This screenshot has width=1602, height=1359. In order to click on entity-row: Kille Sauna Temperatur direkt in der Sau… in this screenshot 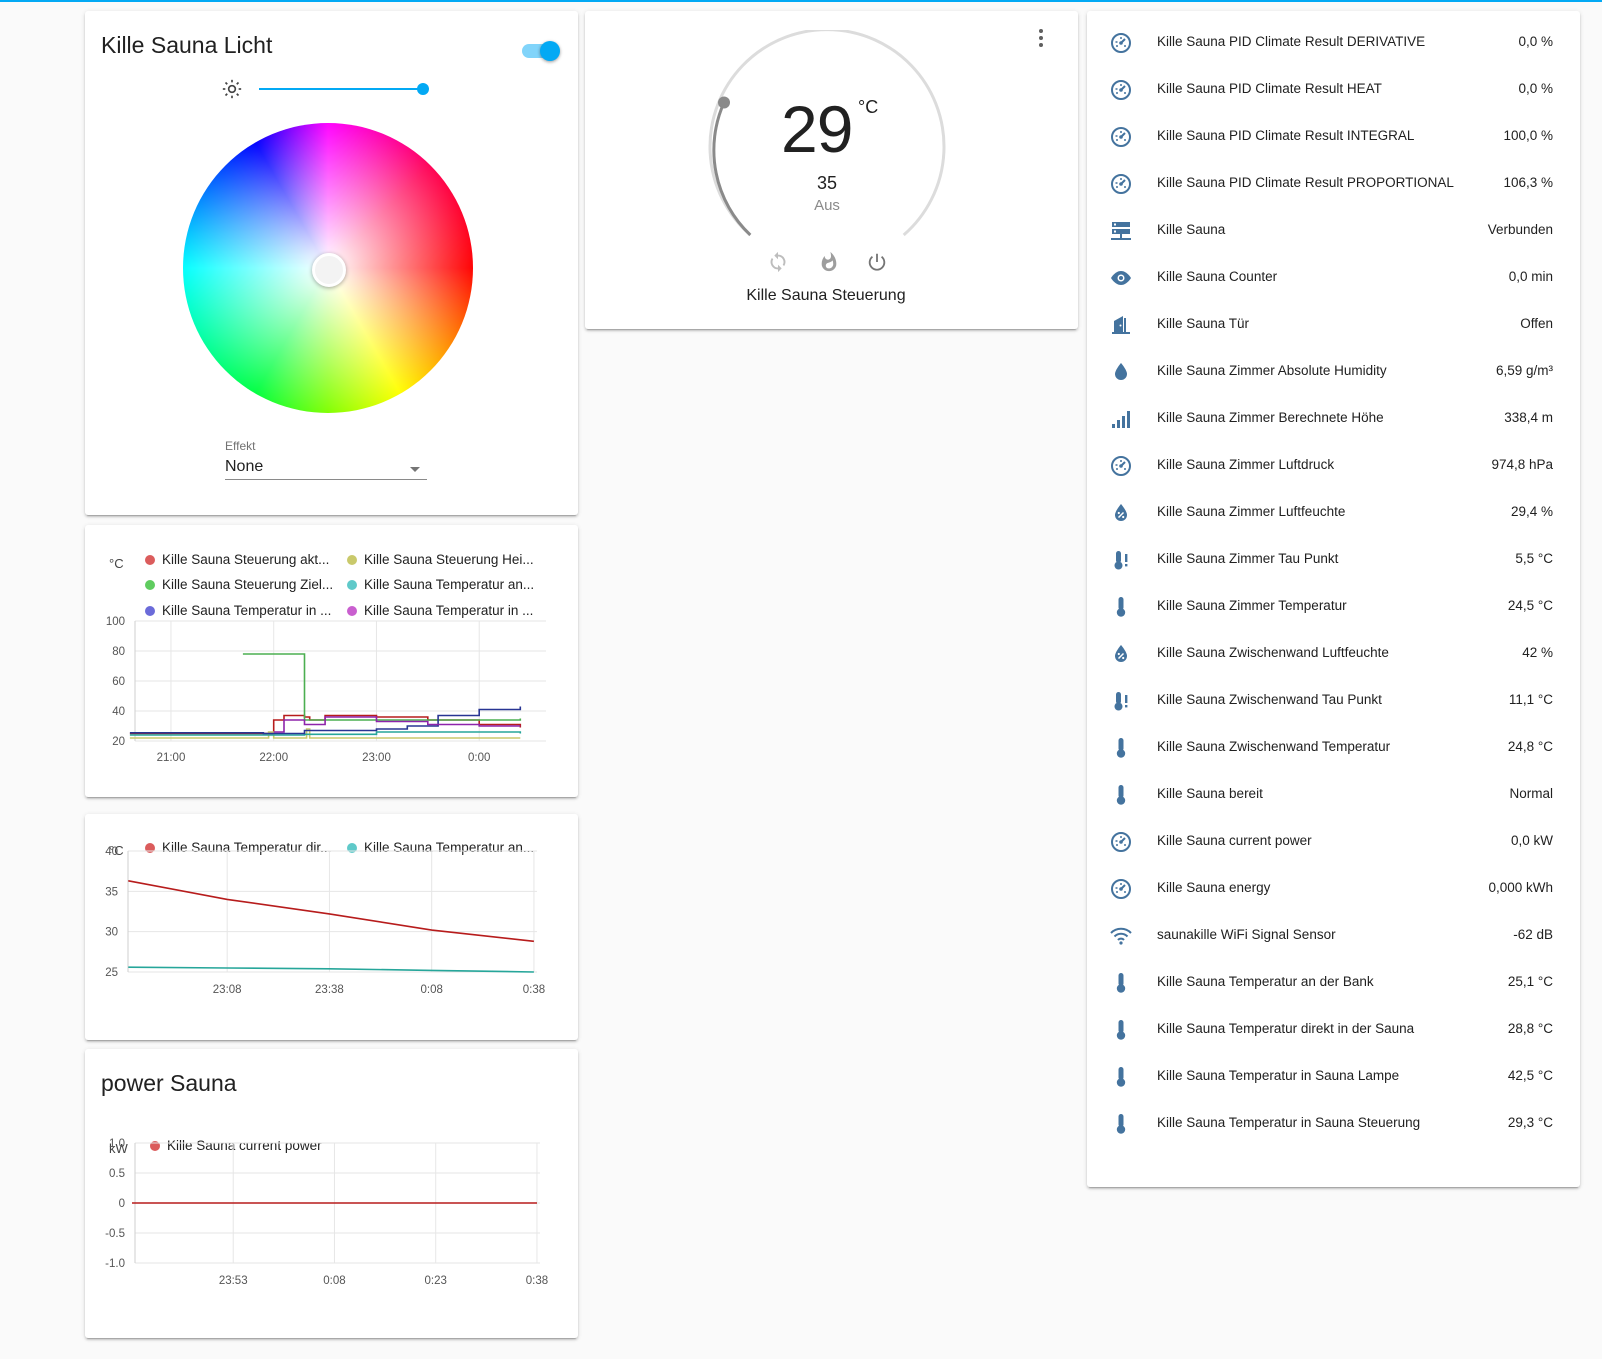, I will do `click(1328, 1029)`.